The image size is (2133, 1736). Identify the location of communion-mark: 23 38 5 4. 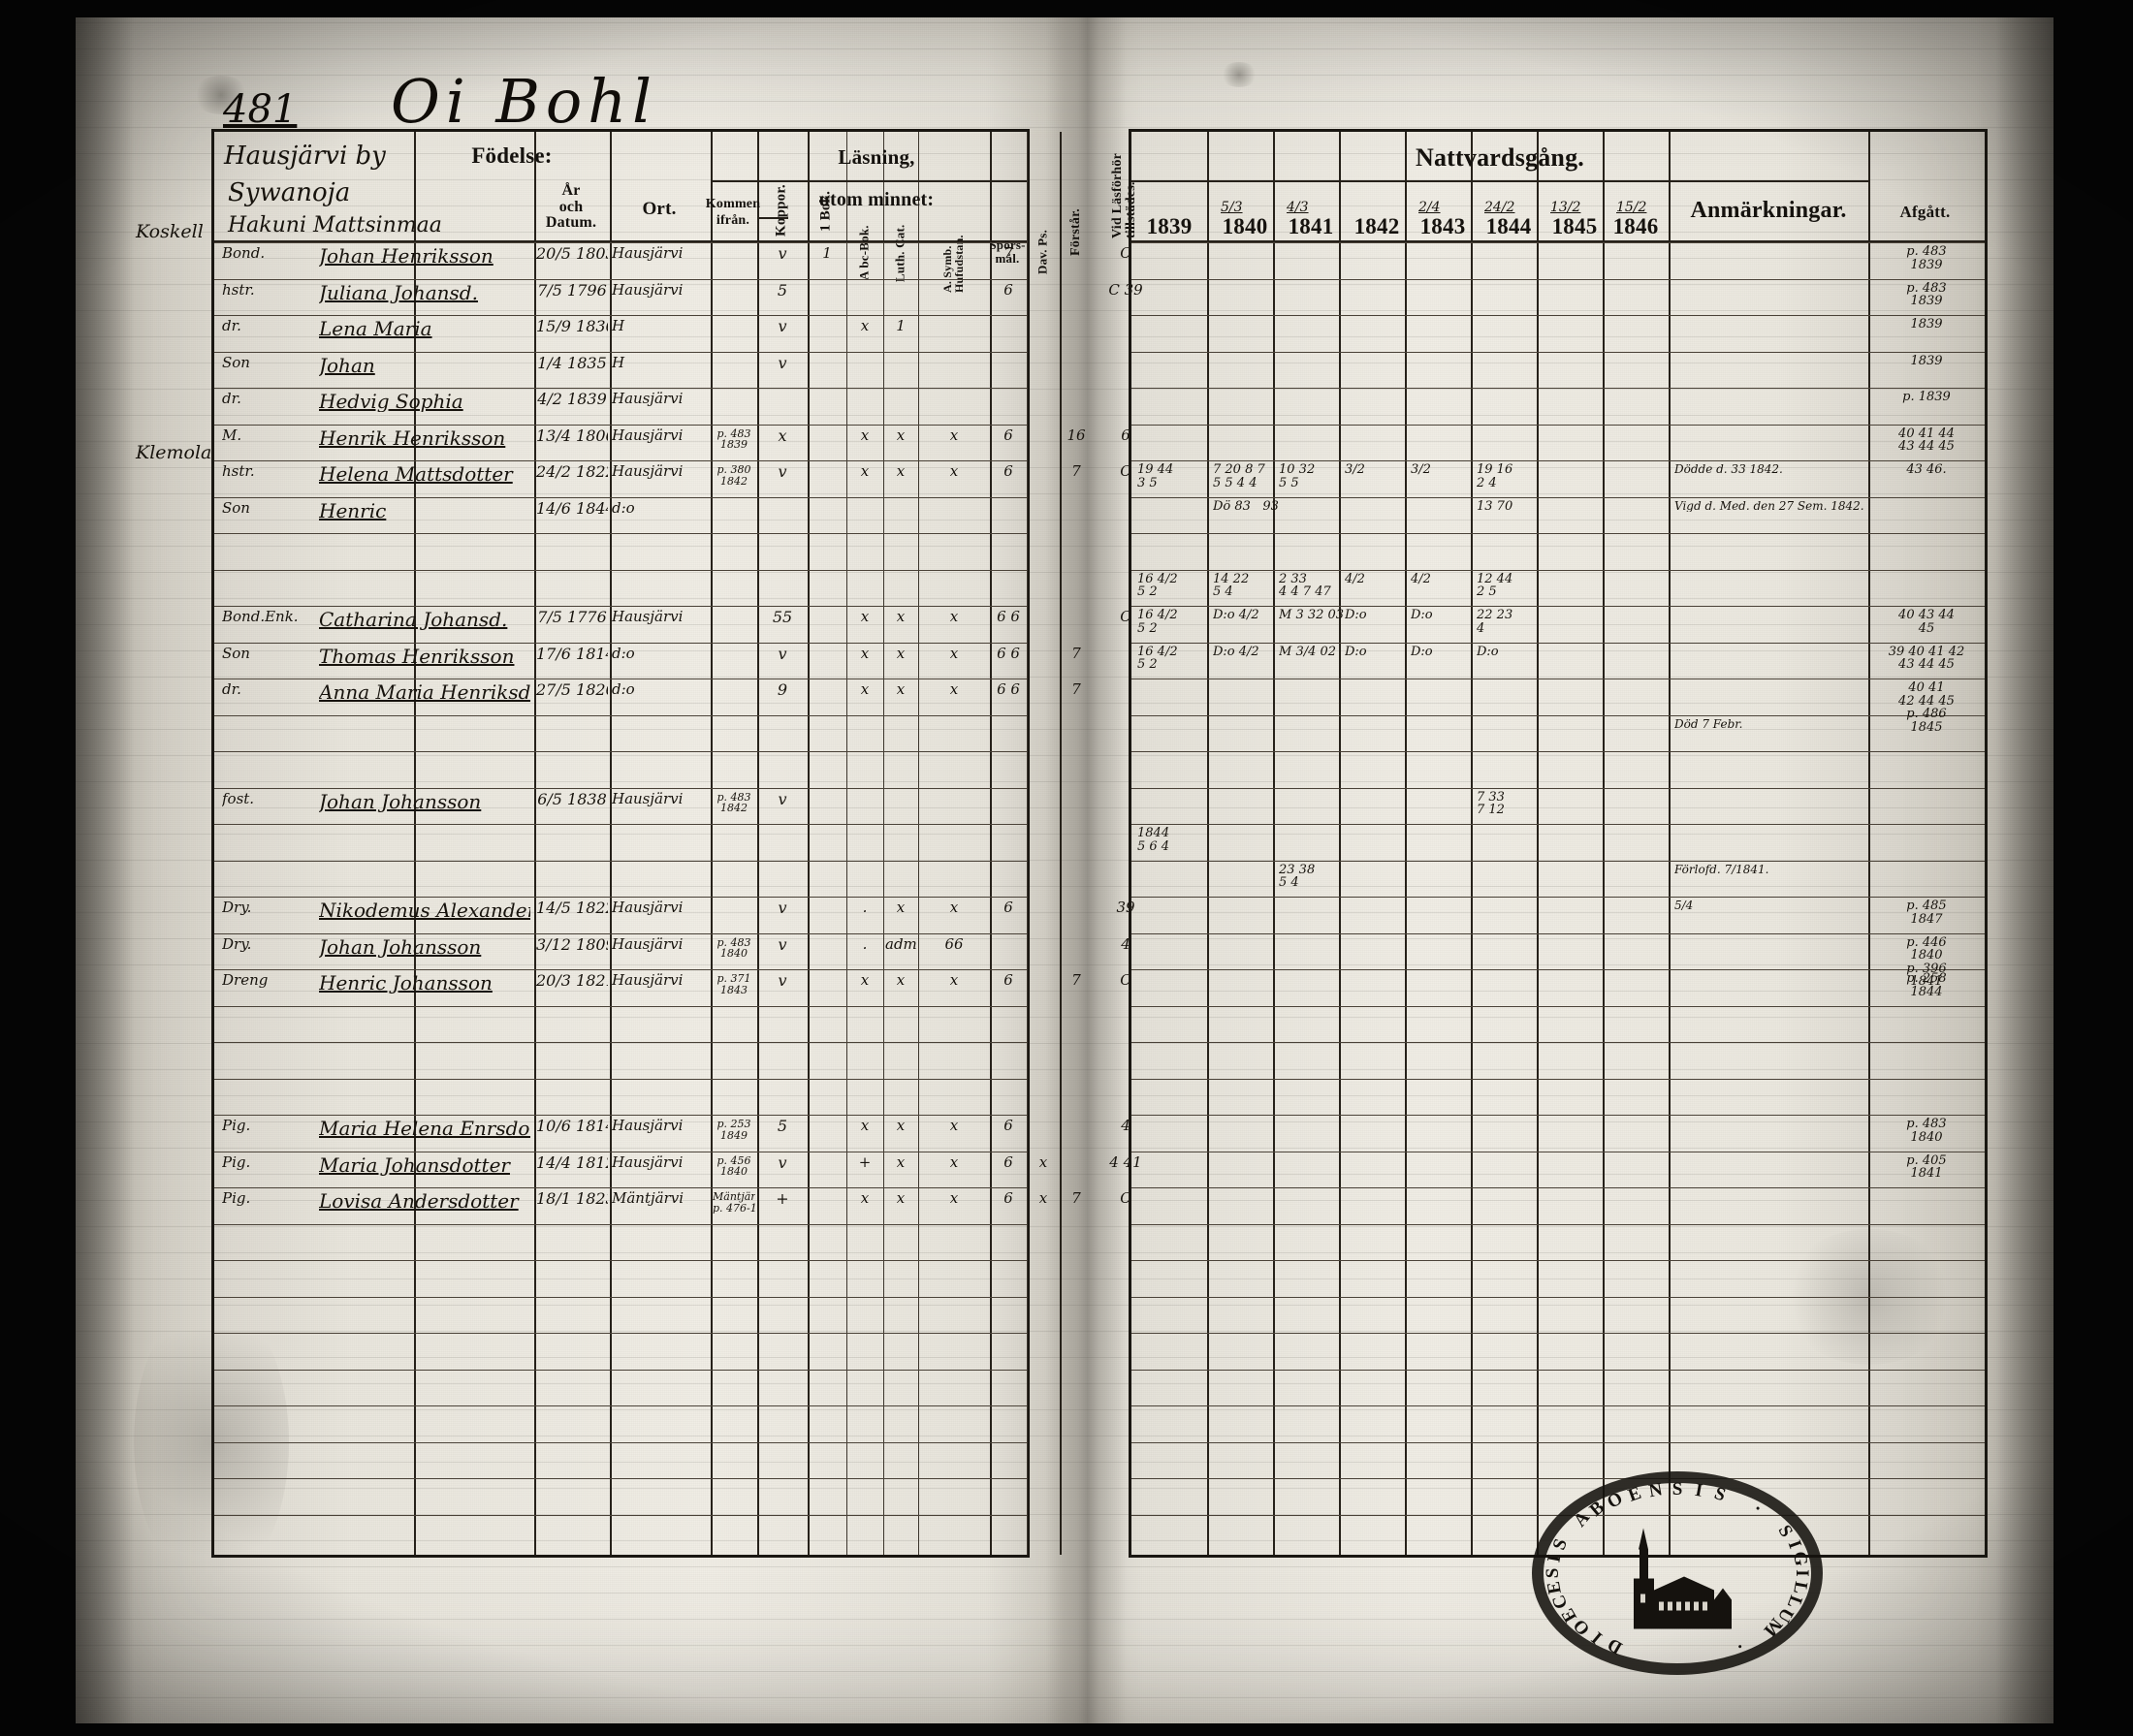
(1297, 876).